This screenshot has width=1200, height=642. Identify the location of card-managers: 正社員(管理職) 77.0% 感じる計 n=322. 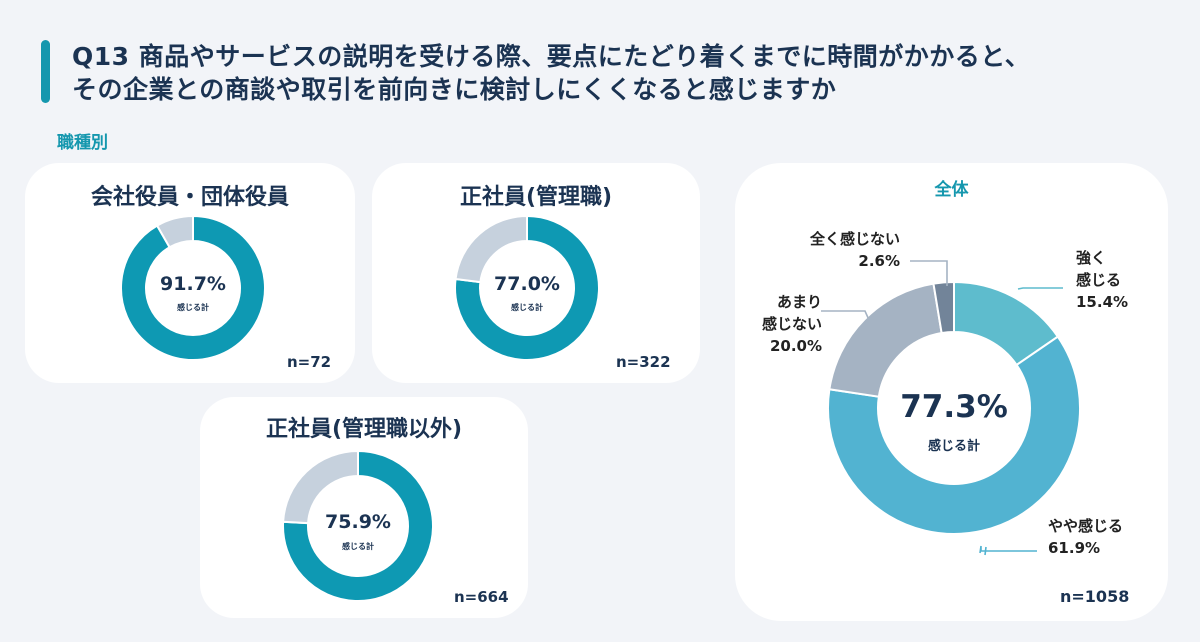
(536, 273).